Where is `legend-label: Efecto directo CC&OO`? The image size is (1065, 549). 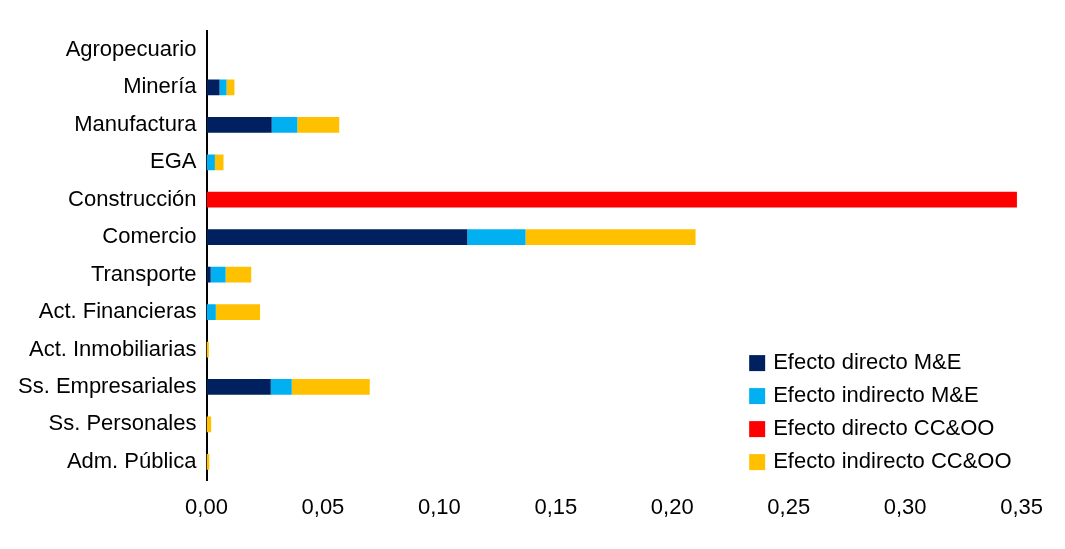 legend-label: Efecto directo CC&OO is located at coordinates (884, 428).